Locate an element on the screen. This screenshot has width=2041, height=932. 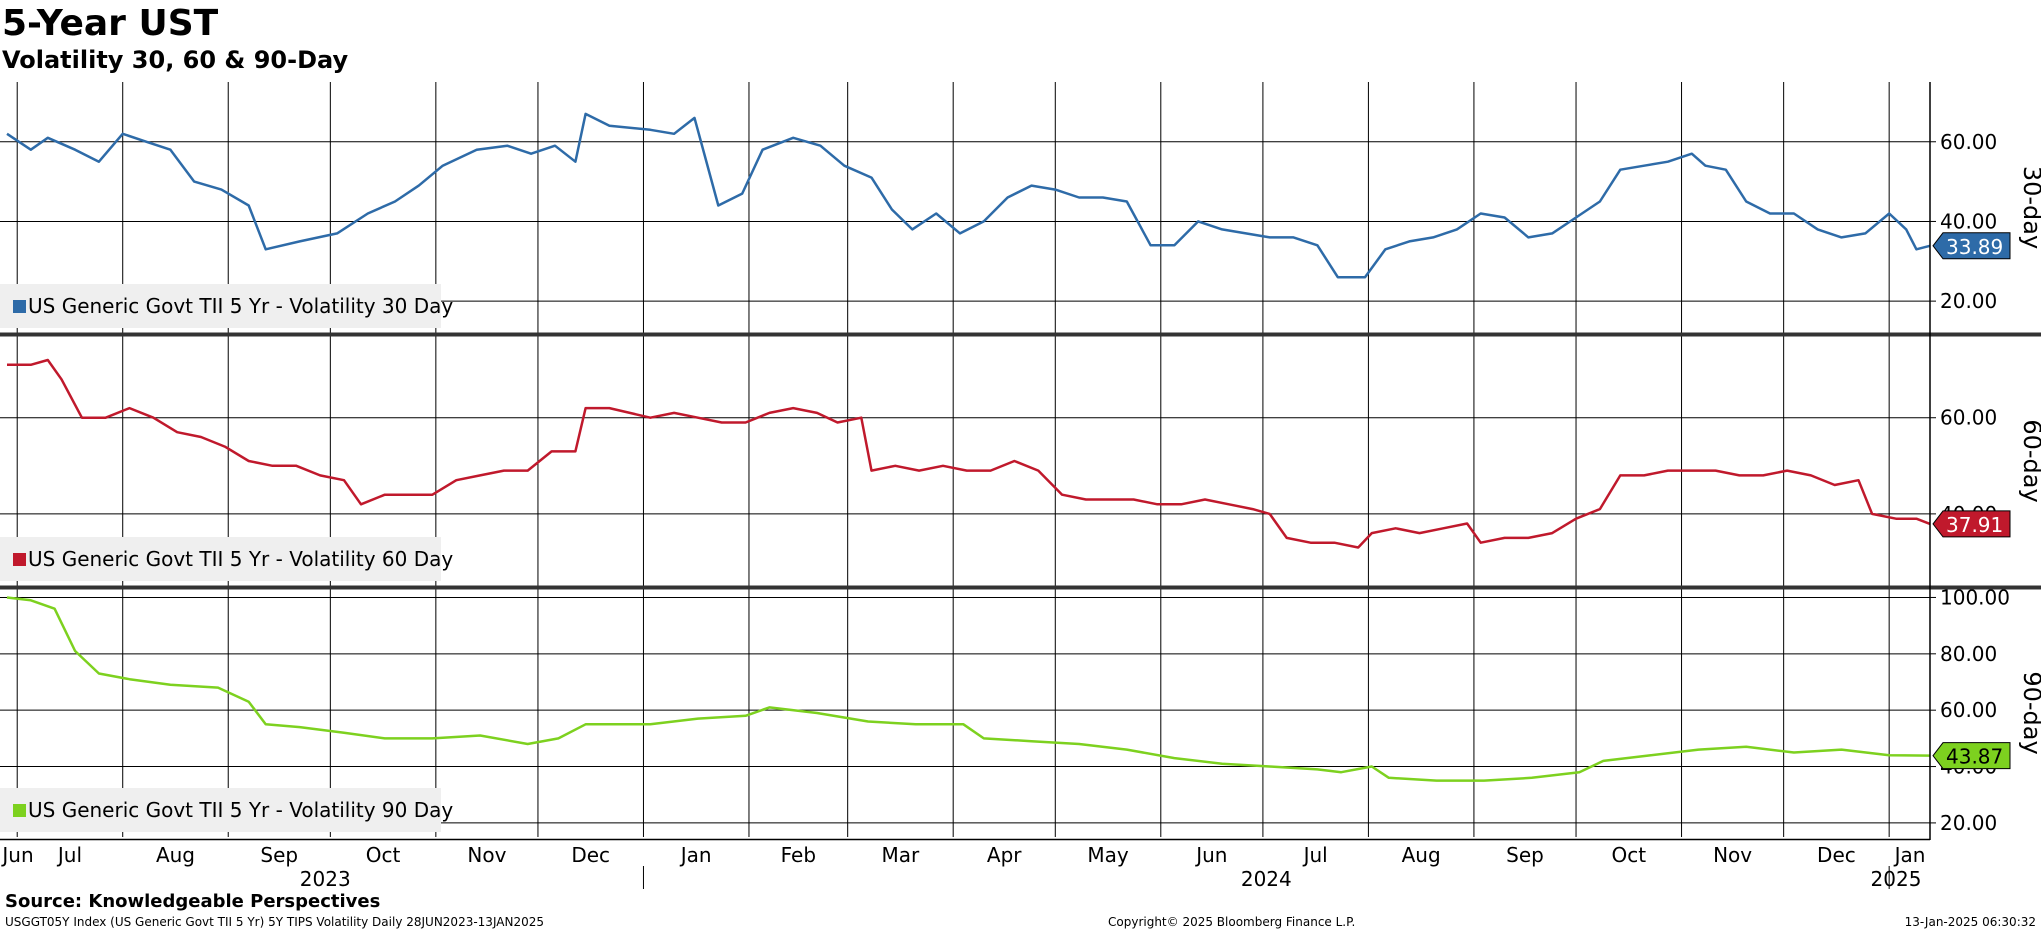
last-value-label: 33.89 is located at coordinates (1974, 247).